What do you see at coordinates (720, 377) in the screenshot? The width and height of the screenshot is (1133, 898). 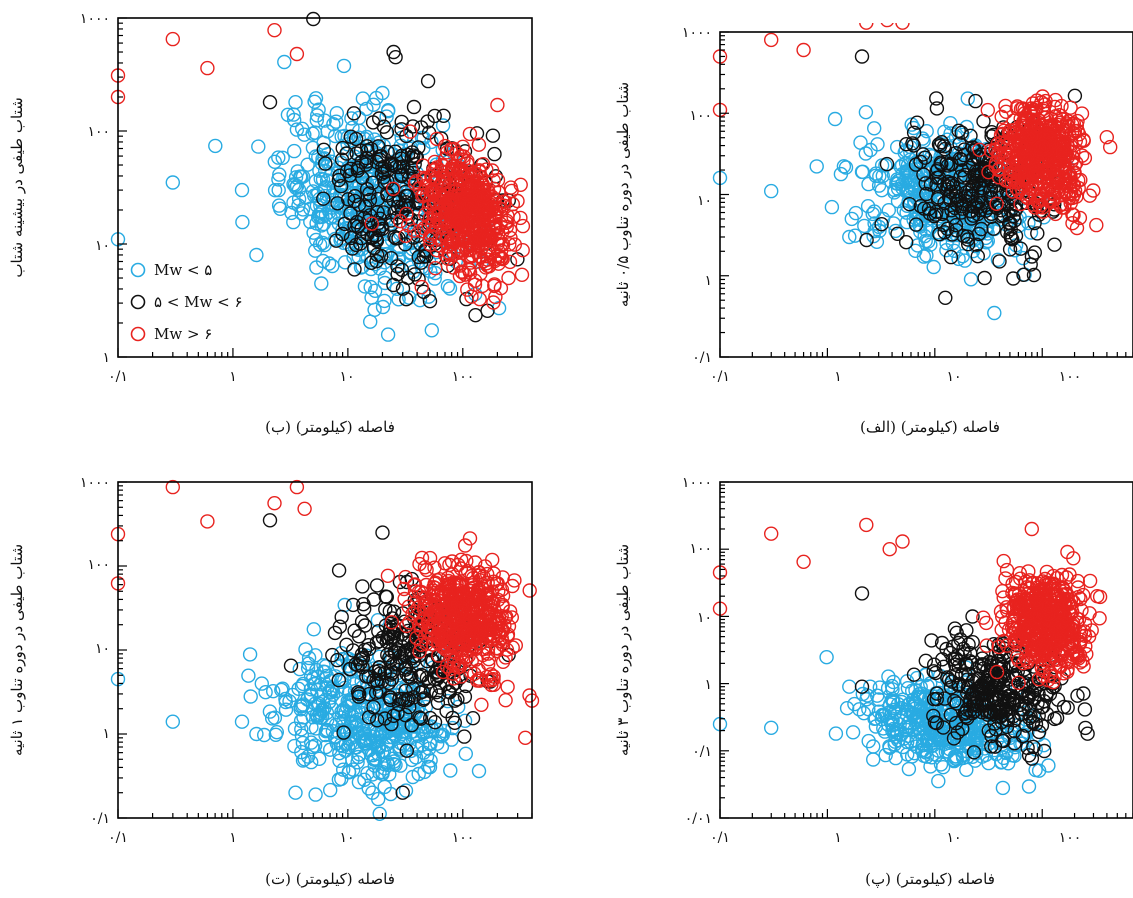 I see `x-tick-label: ۰/۱` at bounding box center [720, 377].